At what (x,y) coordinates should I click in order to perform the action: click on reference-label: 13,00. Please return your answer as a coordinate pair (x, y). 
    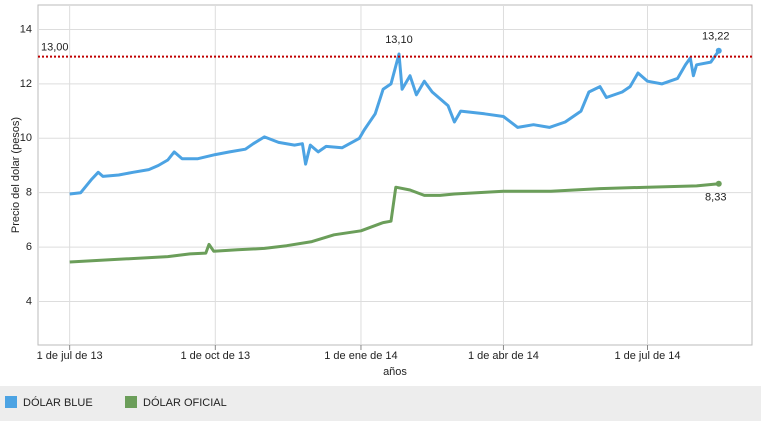
    Looking at the image, I should click on (55, 48).